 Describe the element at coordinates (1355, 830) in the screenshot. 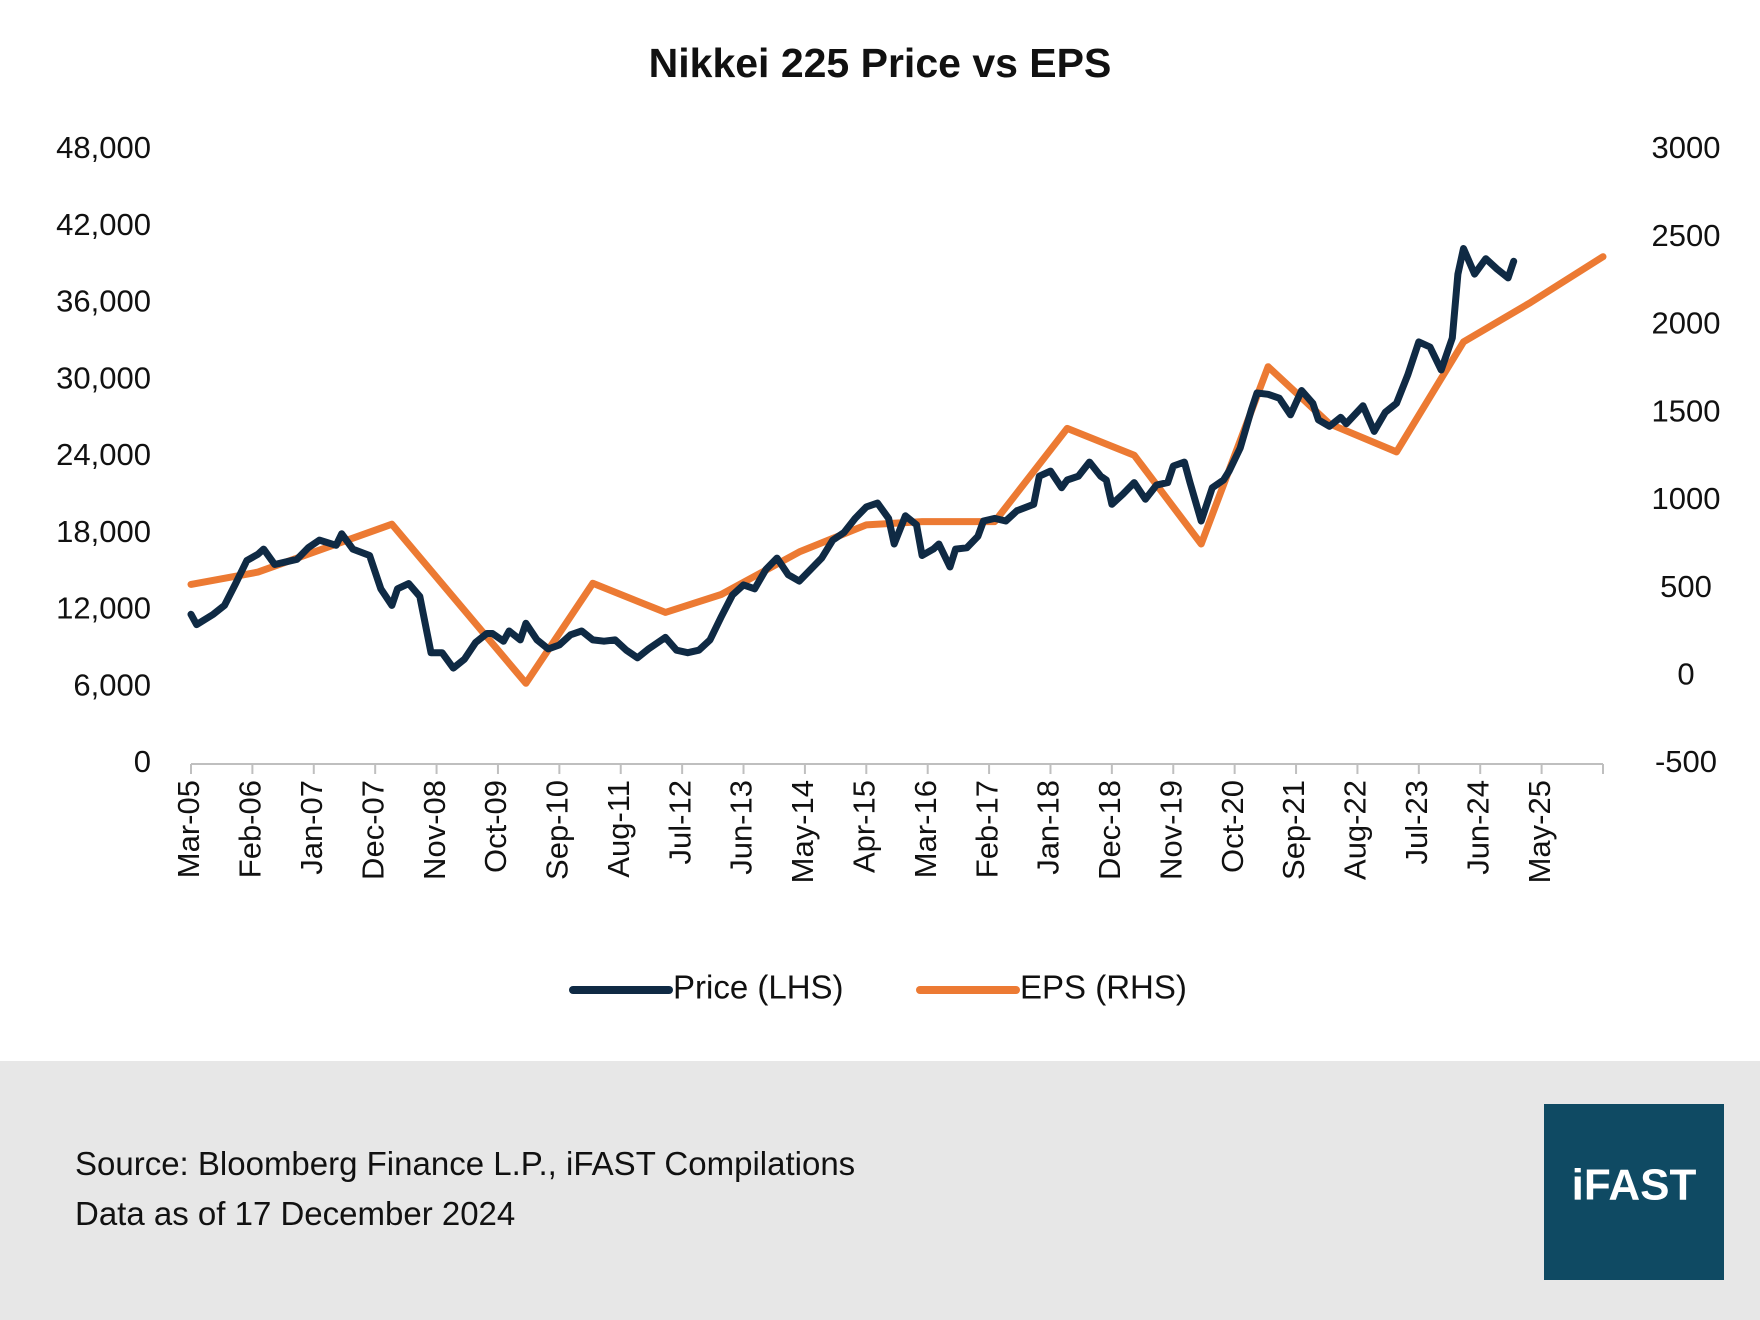

I see `x-tick-label: Aug-22` at that location.